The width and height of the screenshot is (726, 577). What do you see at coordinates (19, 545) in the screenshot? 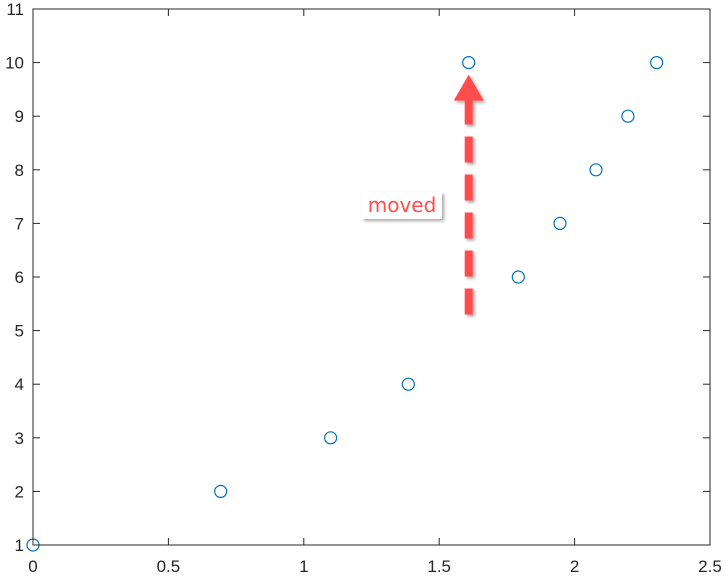
I see `y-tick-label: 1` at bounding box center [19, 545].